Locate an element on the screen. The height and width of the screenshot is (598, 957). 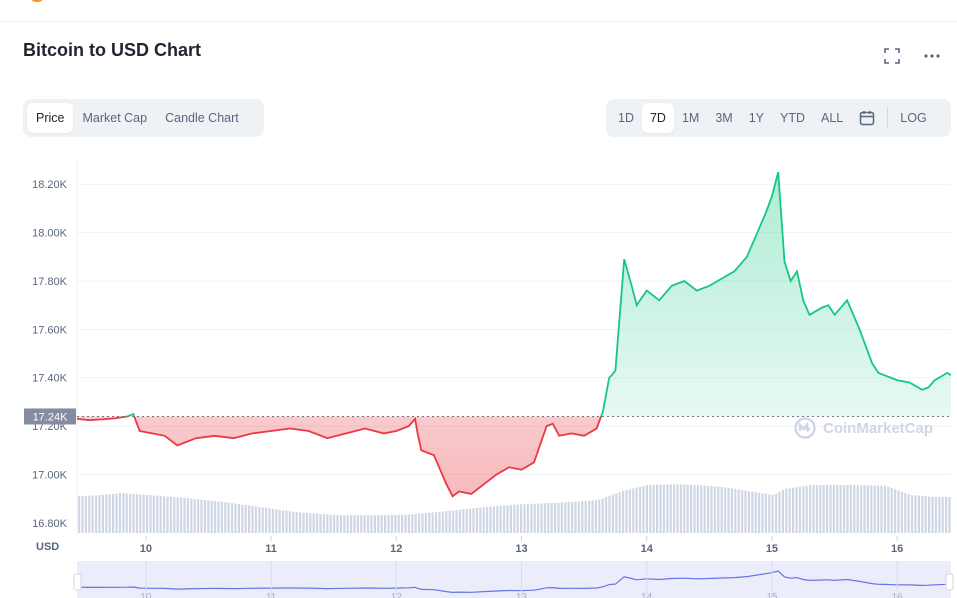
calendar-icon is located at coordinates (867, 118).